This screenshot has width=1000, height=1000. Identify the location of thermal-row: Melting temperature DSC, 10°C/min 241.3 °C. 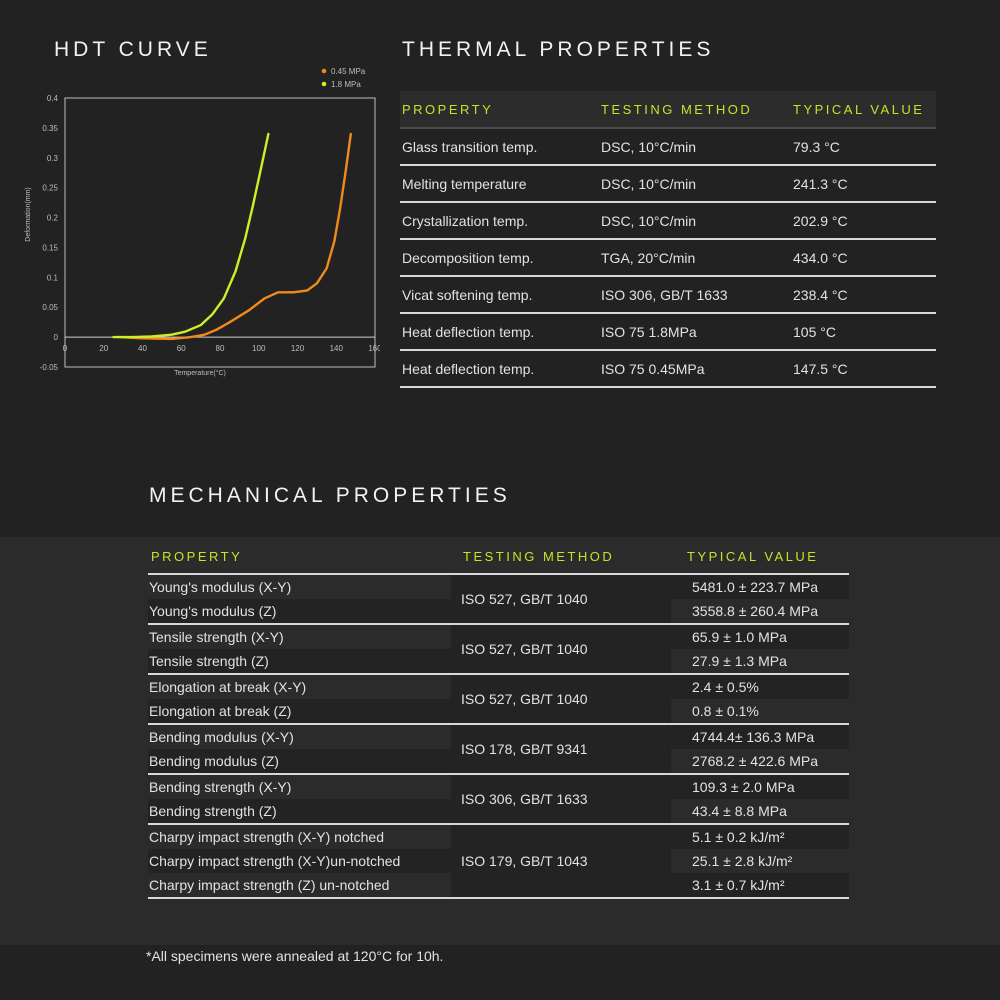
(668, 184).